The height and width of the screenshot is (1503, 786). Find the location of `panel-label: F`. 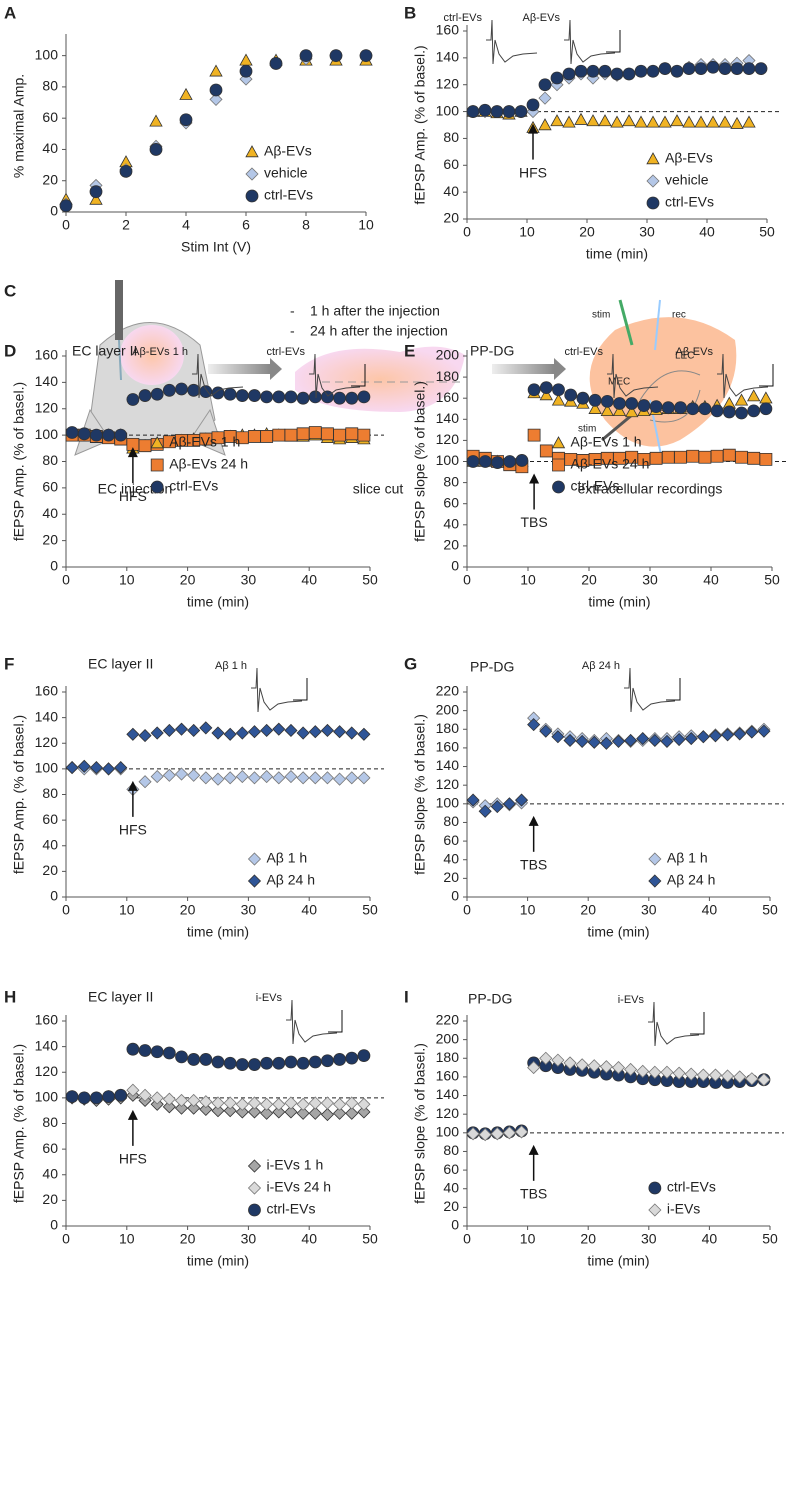

panel-label: F is located at coordinates (9, 663).